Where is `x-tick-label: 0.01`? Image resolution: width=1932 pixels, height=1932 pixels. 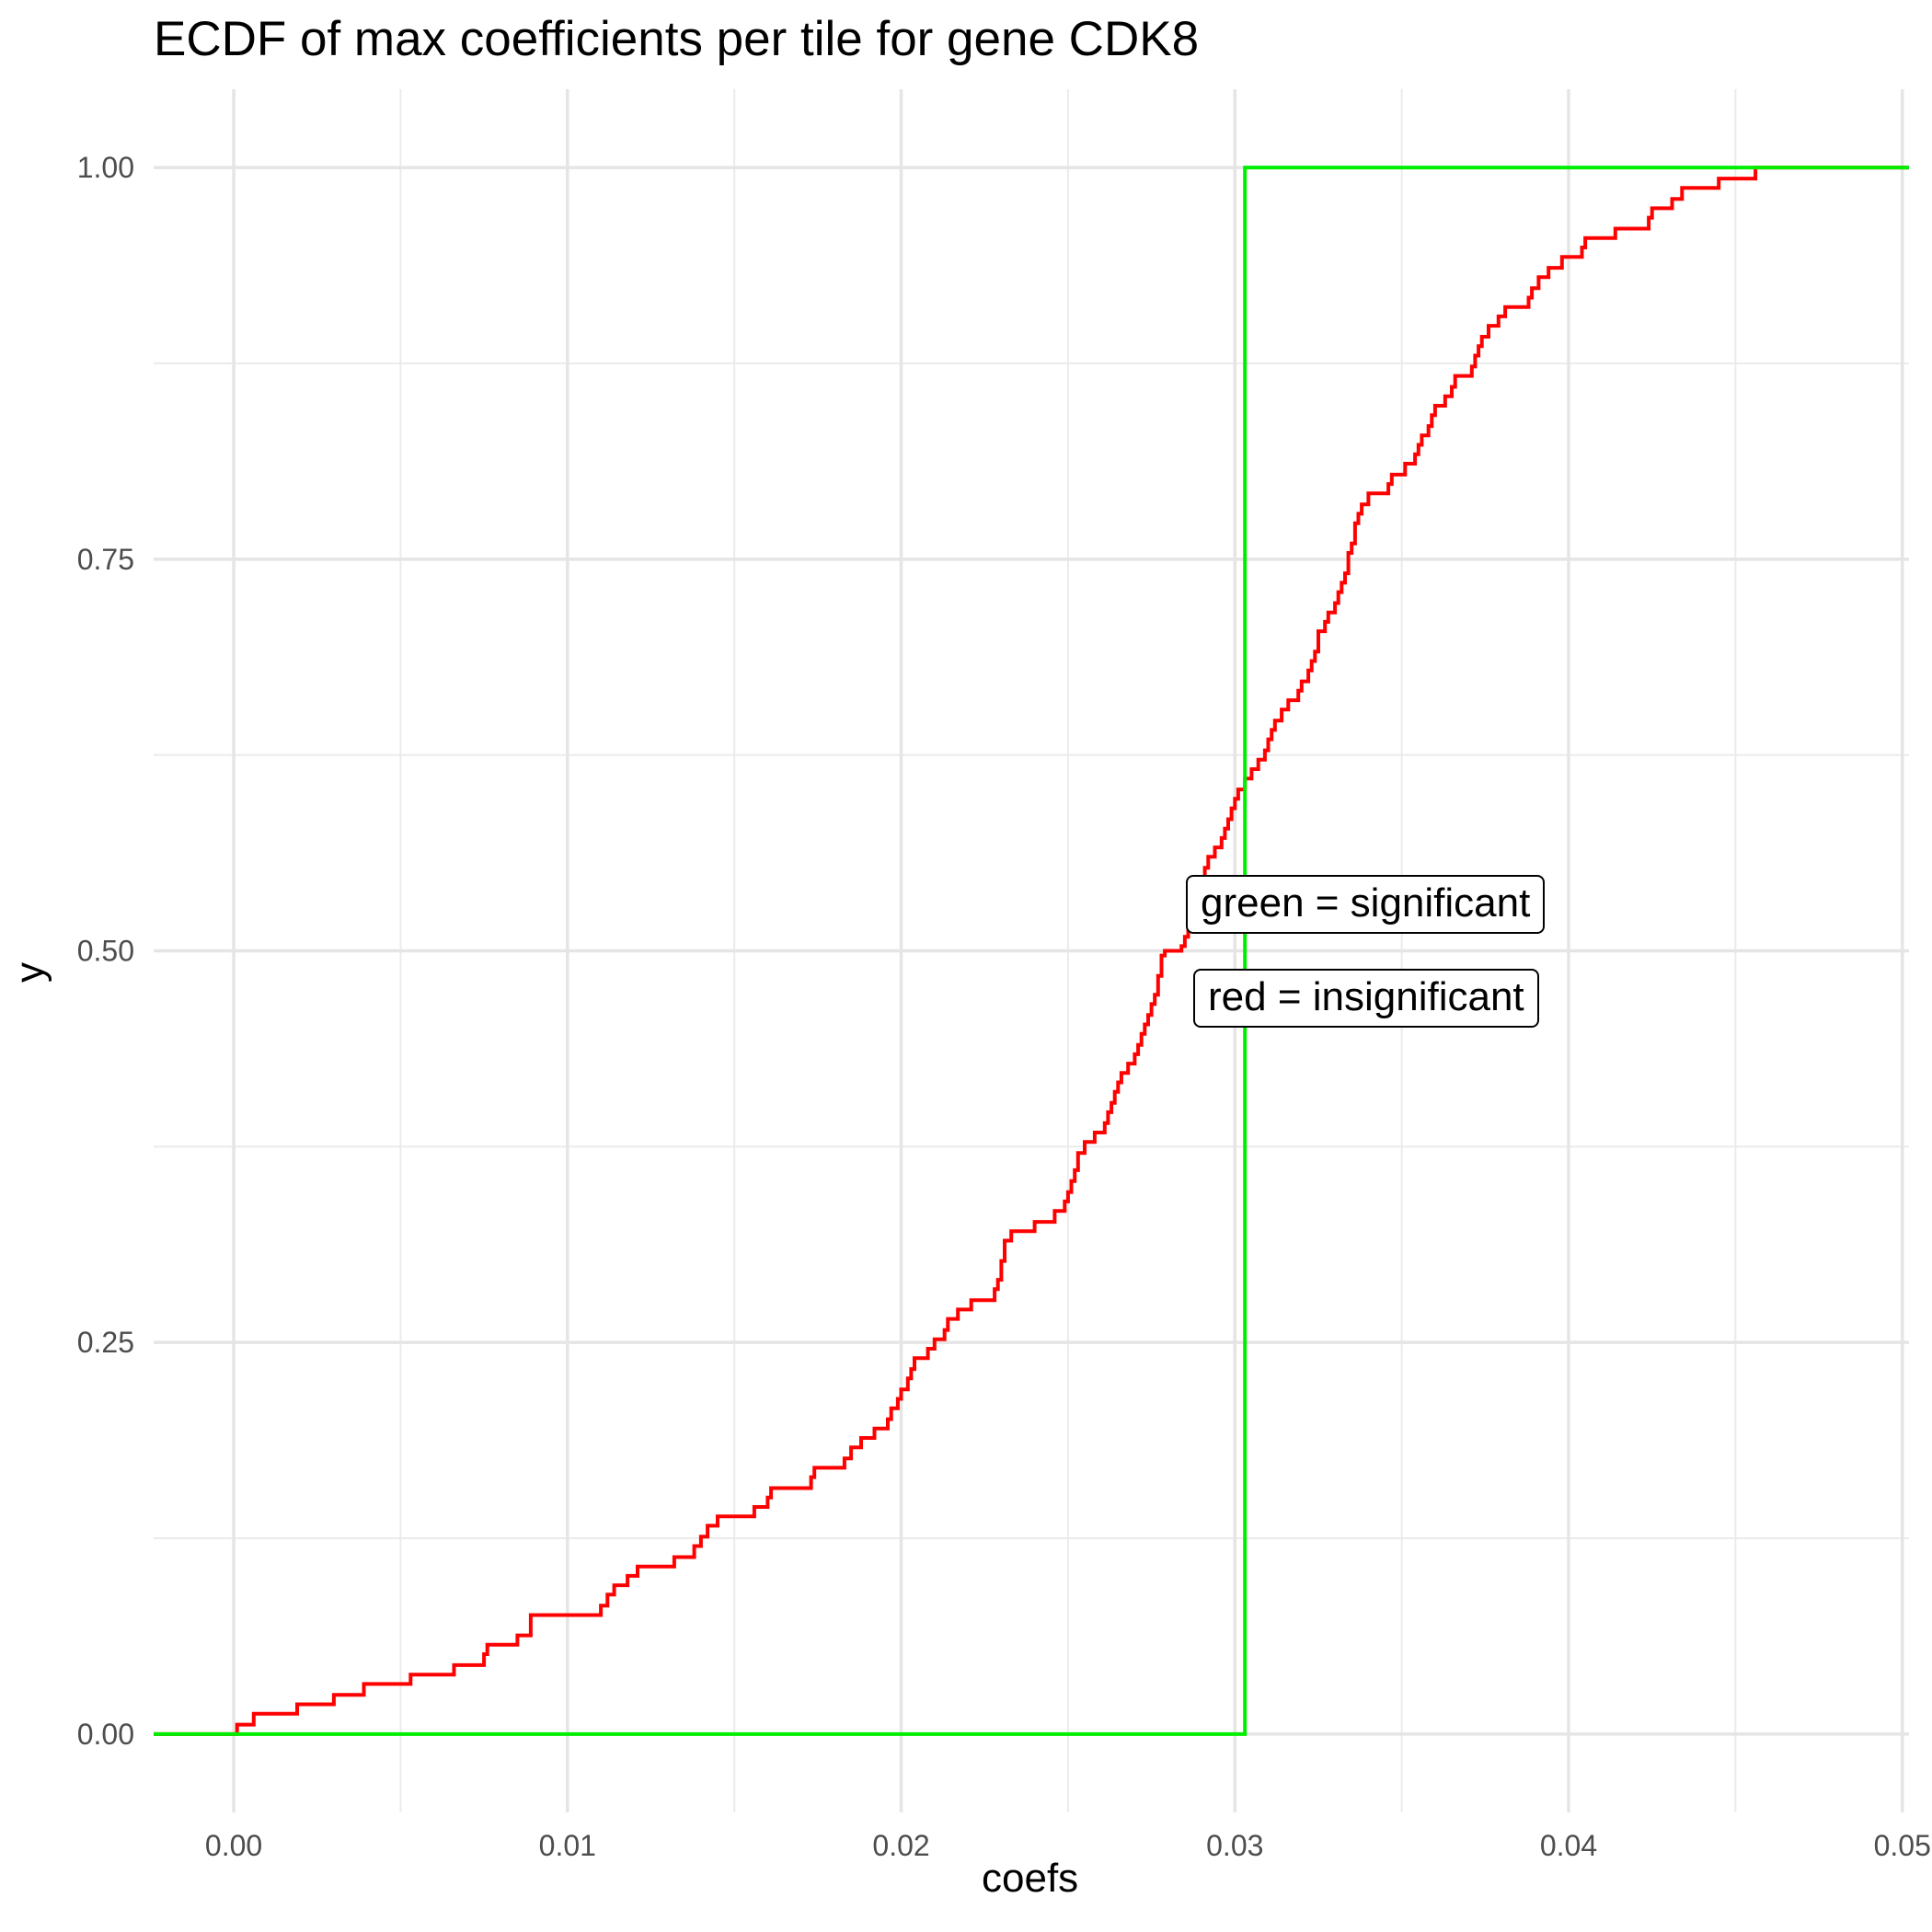
x-tick-label: 0.01 is located at coordinates (567, 1845).